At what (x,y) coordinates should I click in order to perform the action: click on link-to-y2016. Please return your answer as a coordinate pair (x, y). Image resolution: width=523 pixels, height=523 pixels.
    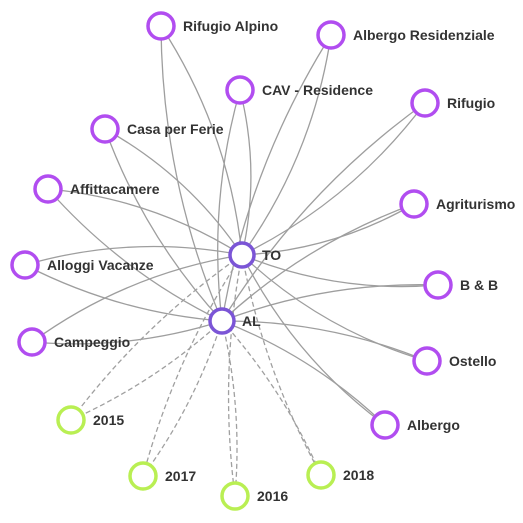
    Looking at the image, I should click on (235, 375).